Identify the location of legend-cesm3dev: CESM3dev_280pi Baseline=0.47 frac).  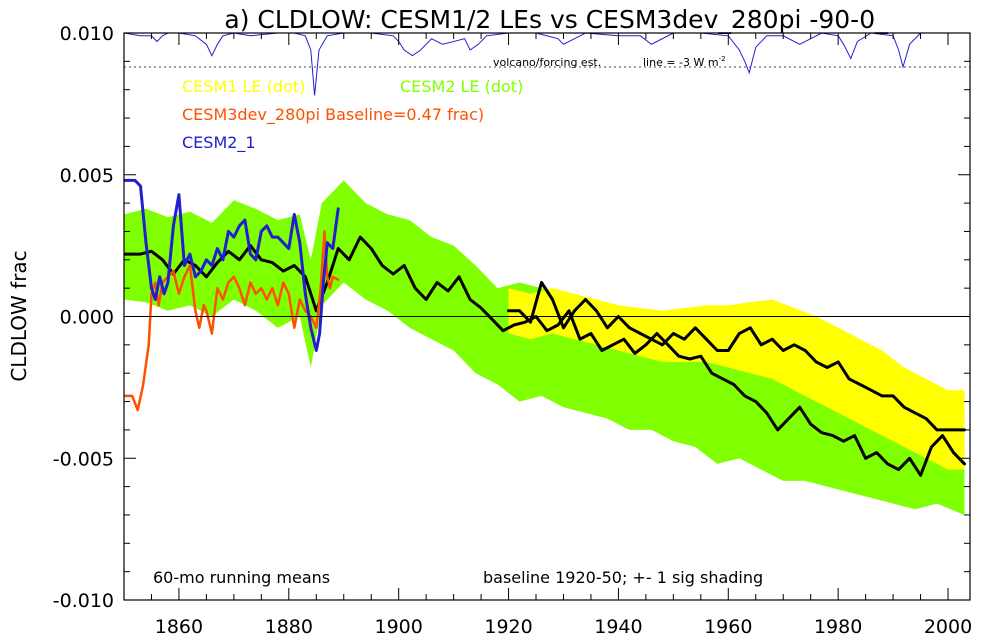
(333, 115).